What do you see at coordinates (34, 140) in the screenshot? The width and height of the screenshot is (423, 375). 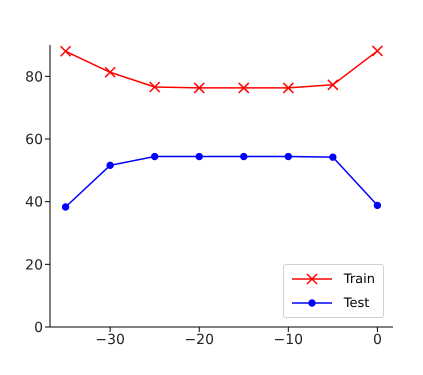 I see `y-tick-label: 60` at bounding box center [34, 140].